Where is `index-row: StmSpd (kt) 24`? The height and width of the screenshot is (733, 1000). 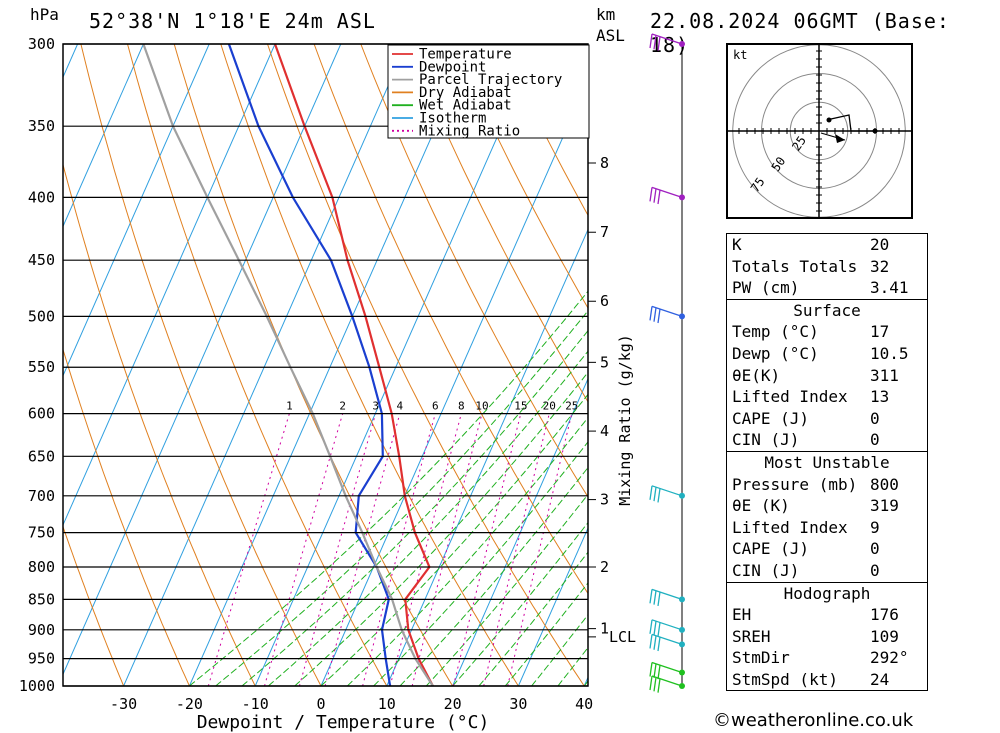
index-row: StmSpd (kt) 24 is located at coordinates (827, 680).